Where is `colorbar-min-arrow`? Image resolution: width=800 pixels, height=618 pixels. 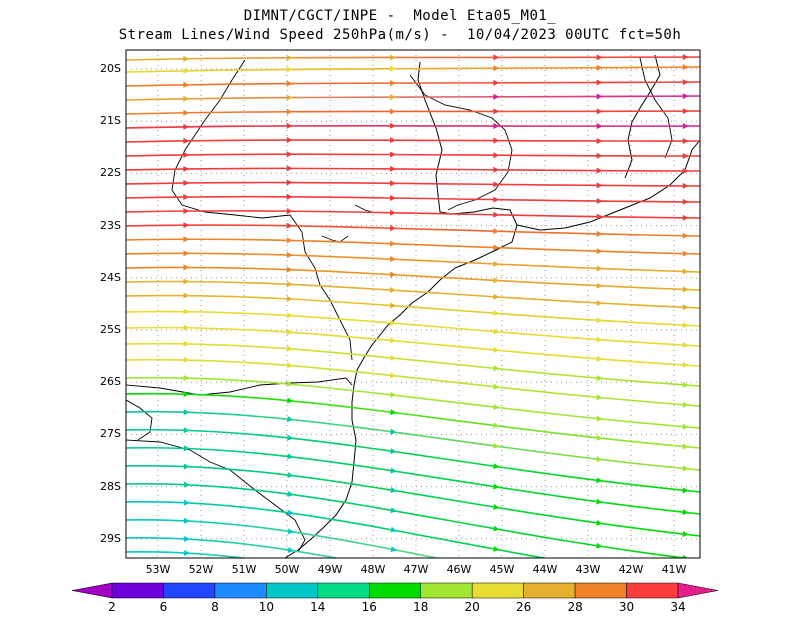
colorbar-min-arrow is located at coordinates (92, 590).